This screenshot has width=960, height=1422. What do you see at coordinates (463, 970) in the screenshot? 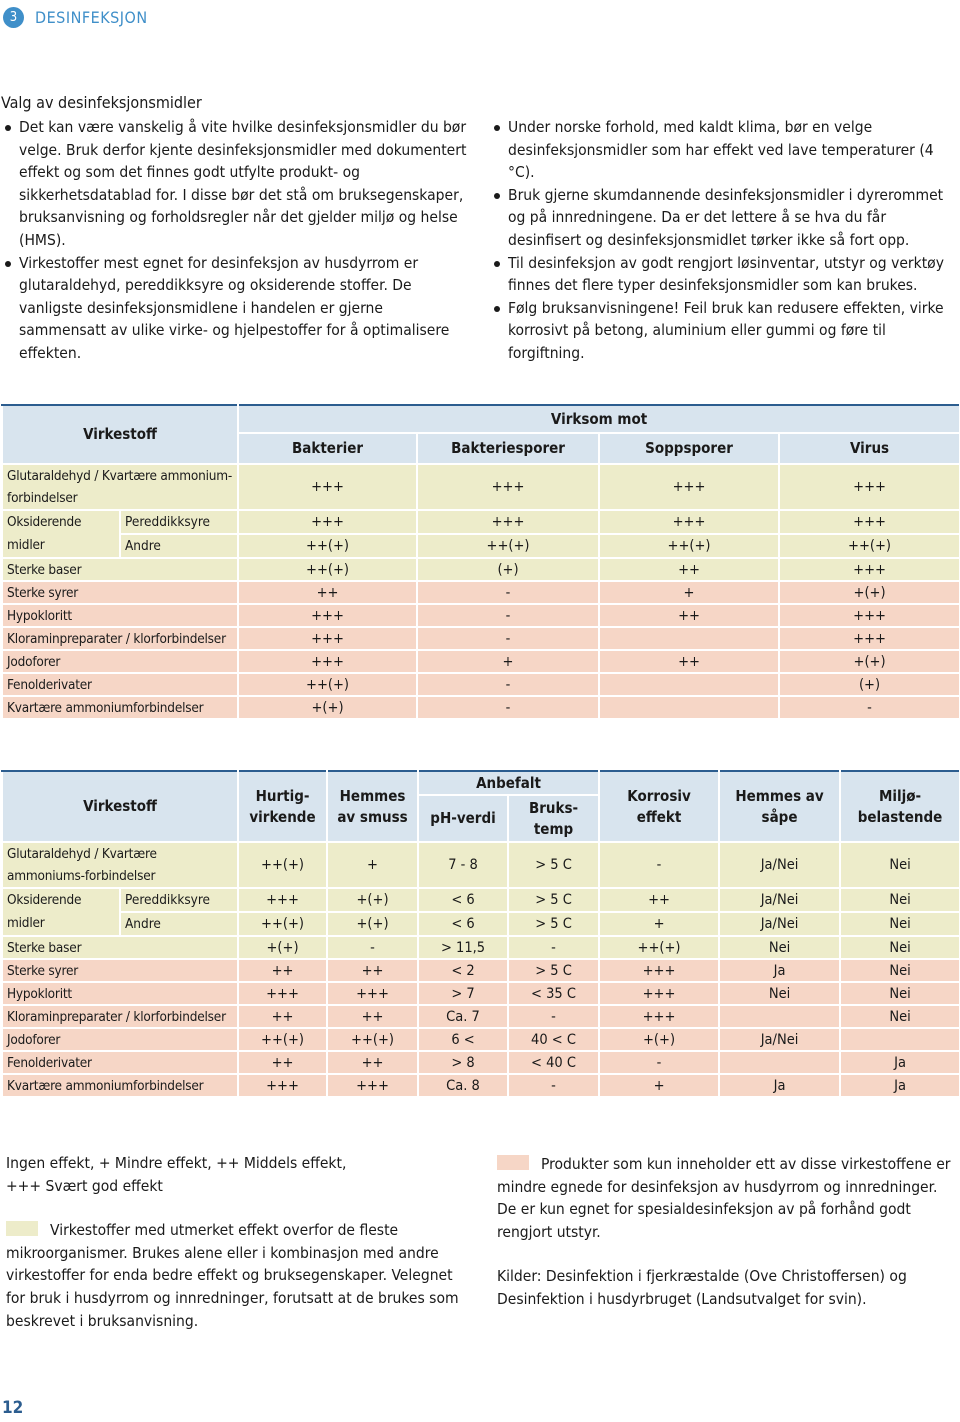
I see `value-cell: < 2` at bounding box center [463, 970].